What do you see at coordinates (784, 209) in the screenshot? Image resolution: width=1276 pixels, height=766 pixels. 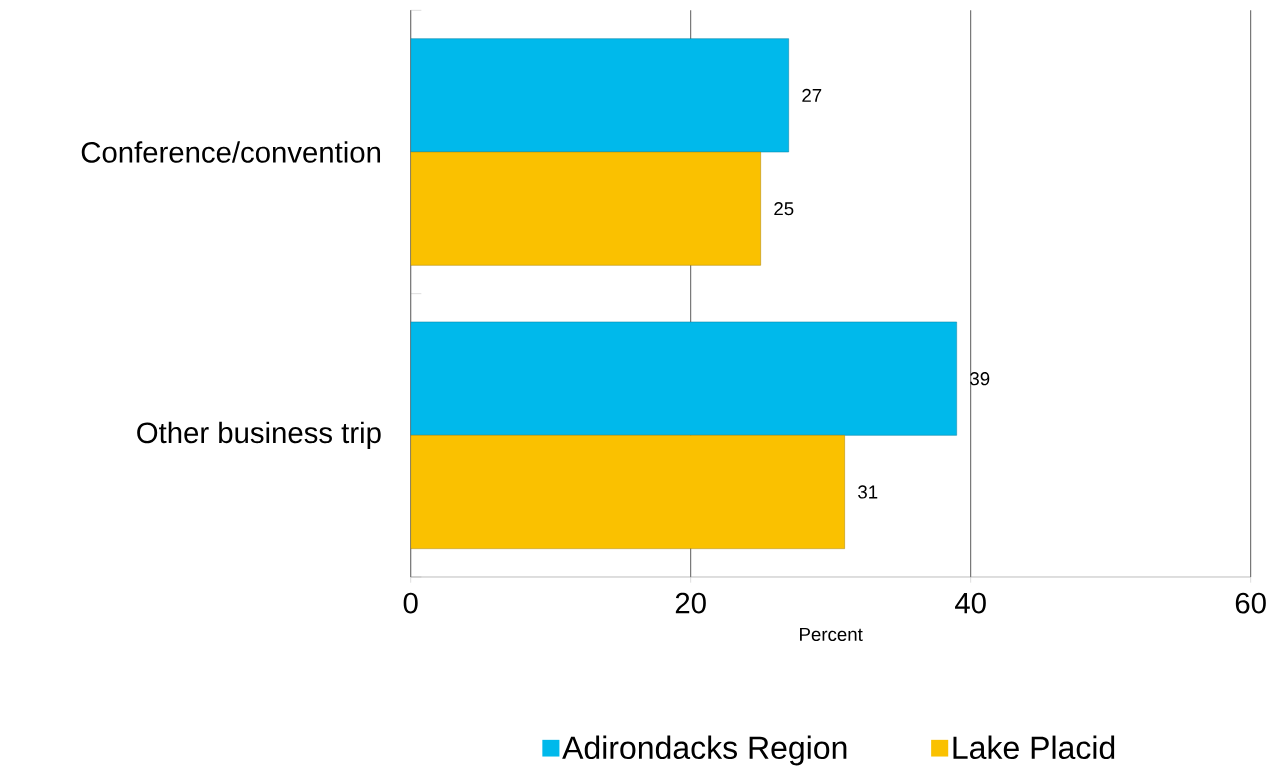 I see `data-label: 25` at bounding box center [784, 209].